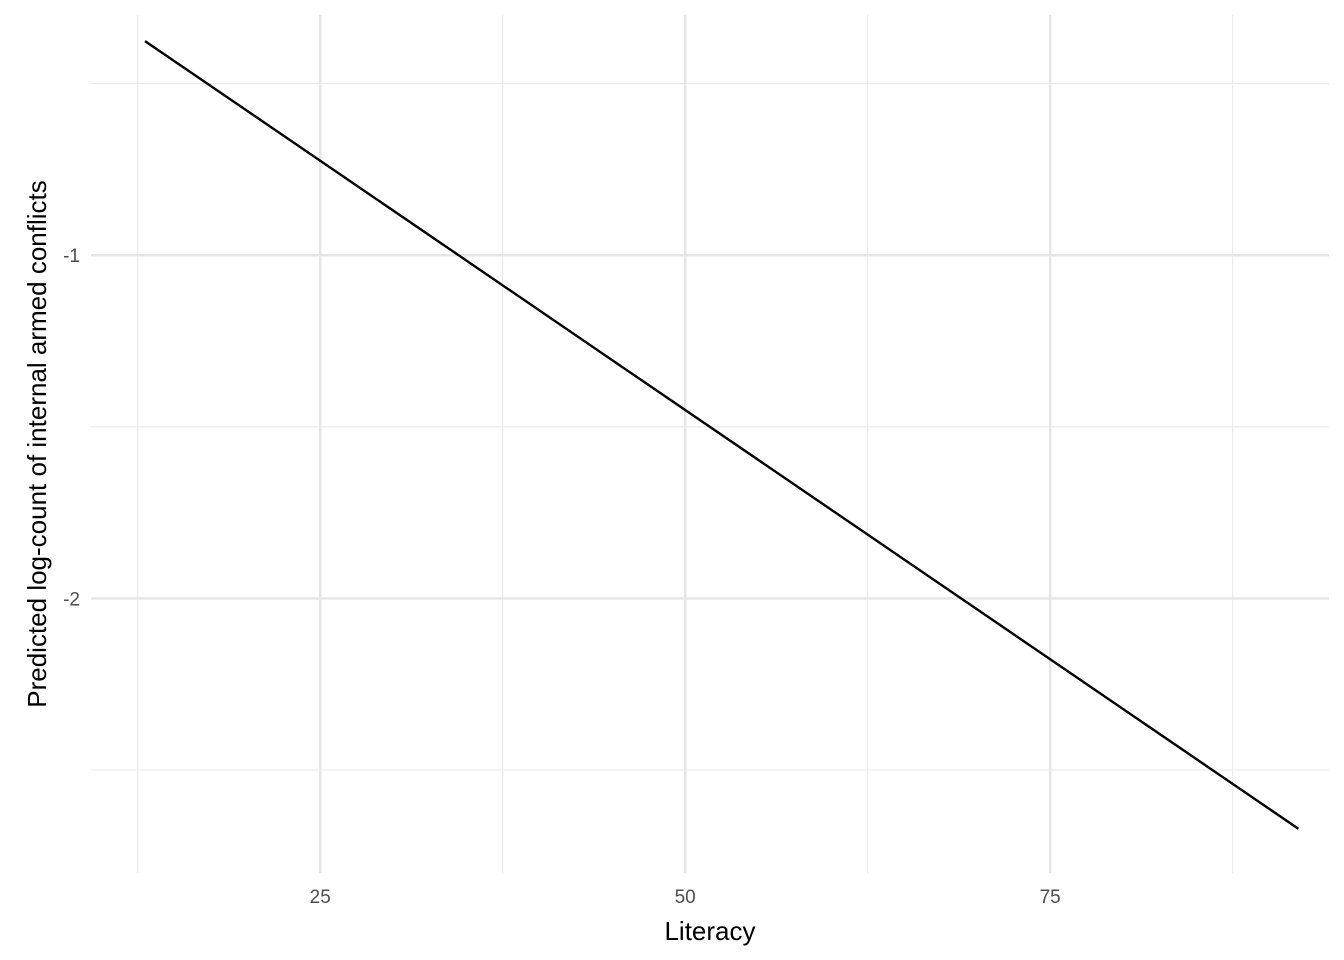 This screenshot has height=960, width=1344. What do you see at coordinates (71, 599) in the screenshot?
I see `y-tick-label: -2` at bounding box center [71, 599].